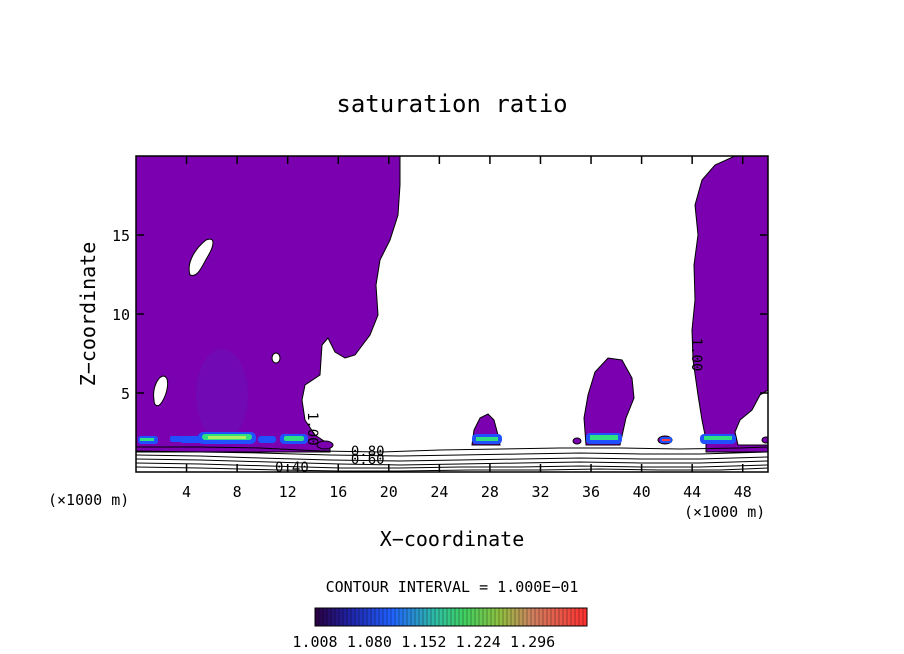 This screenshot has height=654, width=904. What do you see at coordinates (389, 492) in the screenshot?
I see `x-tick-label: 20` at bounding box center [389, 492].